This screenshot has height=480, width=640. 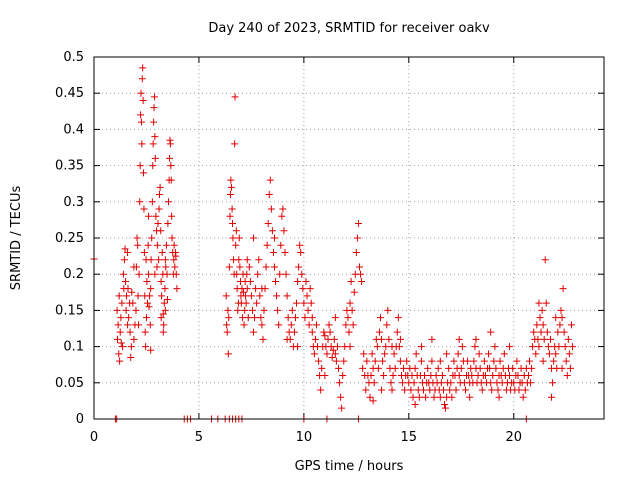 What do you see at coordinates (16, 238) in the screenshot?
I see `y-axis-title: SRMTID / TECUs` at bounding box center [16, 238].